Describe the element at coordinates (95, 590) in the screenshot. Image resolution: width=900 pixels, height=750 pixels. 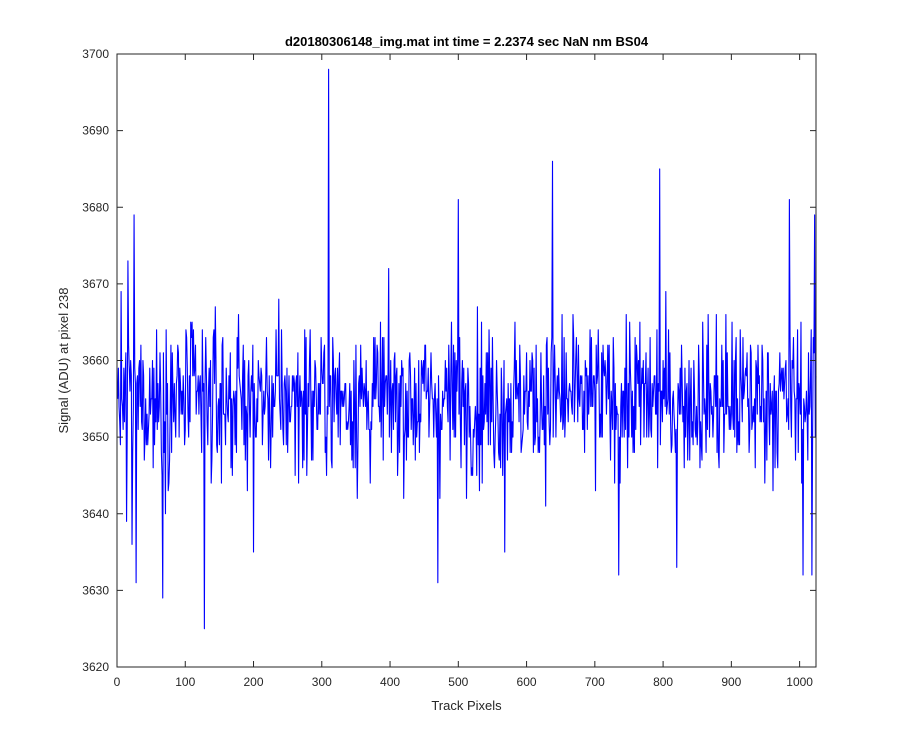
I see `y-tick-label: 3630` at that location.